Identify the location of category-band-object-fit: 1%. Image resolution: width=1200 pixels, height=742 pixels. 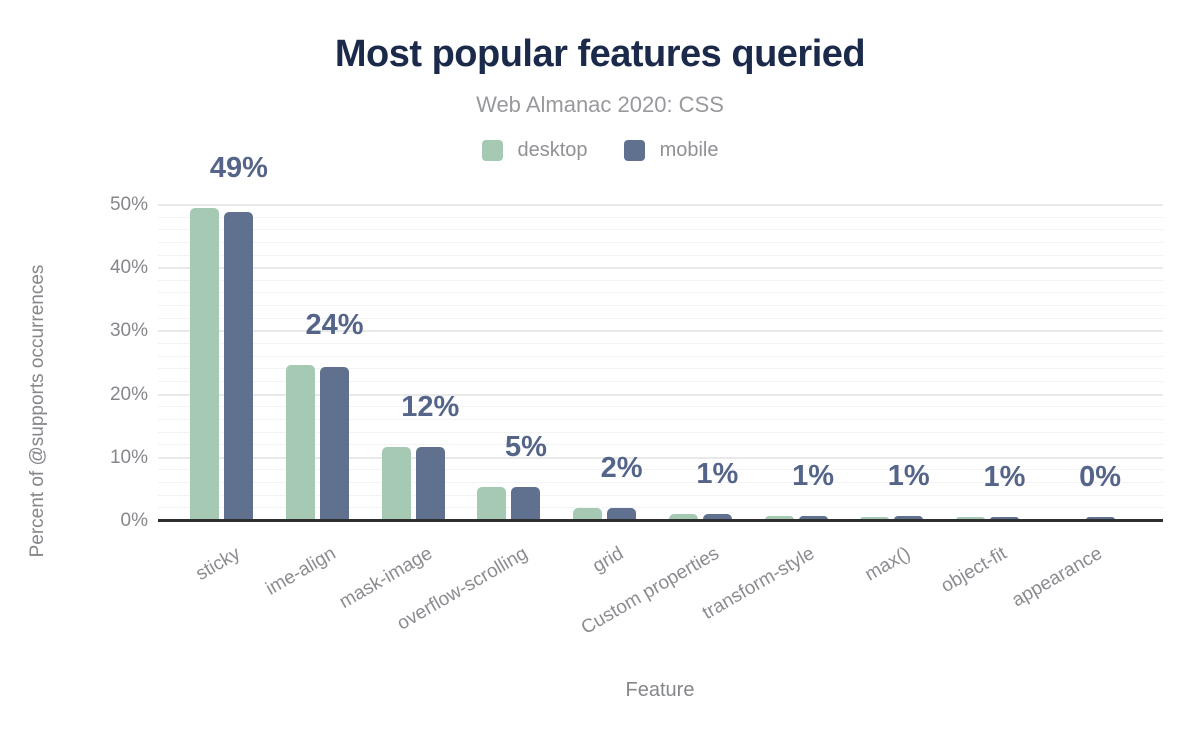
(988, 363).